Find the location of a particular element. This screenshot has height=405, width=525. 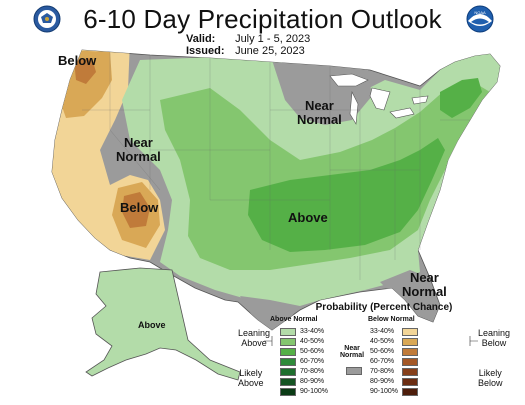

issued-value: June 25, 2023 is located at coordinates (270, 51).